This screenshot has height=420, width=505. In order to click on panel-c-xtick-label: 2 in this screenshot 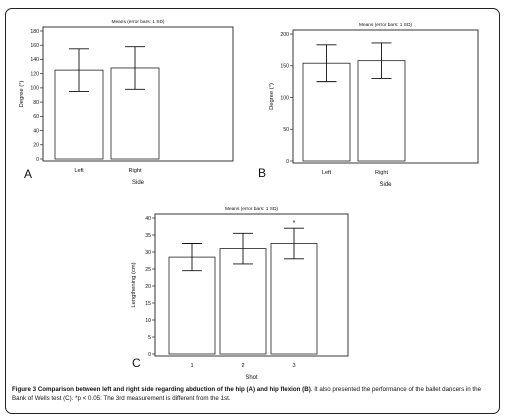, I will do `click(242, 366)`.